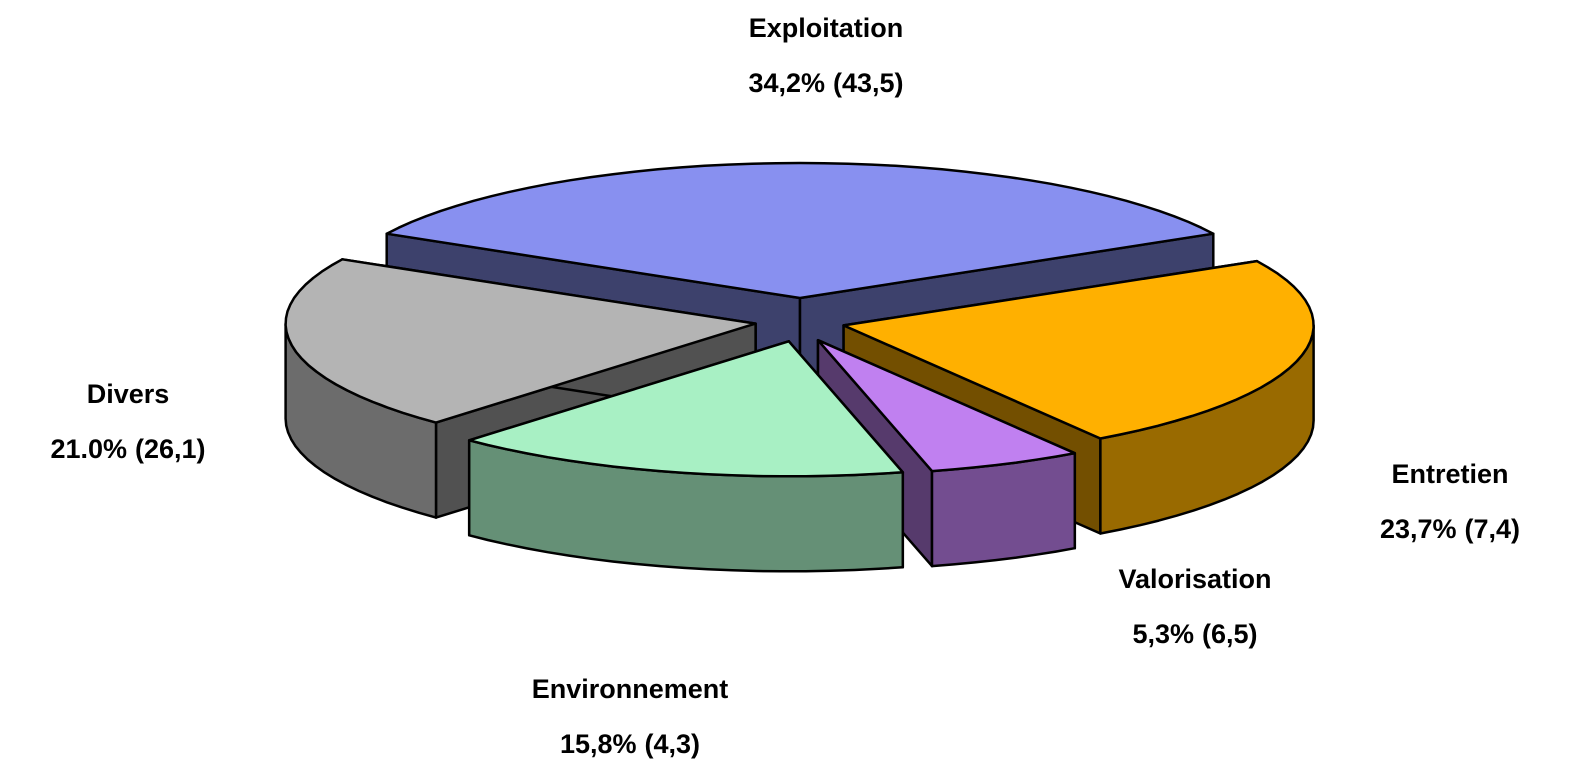  I want to click on value-label: 34,2%, so click(786, 83).